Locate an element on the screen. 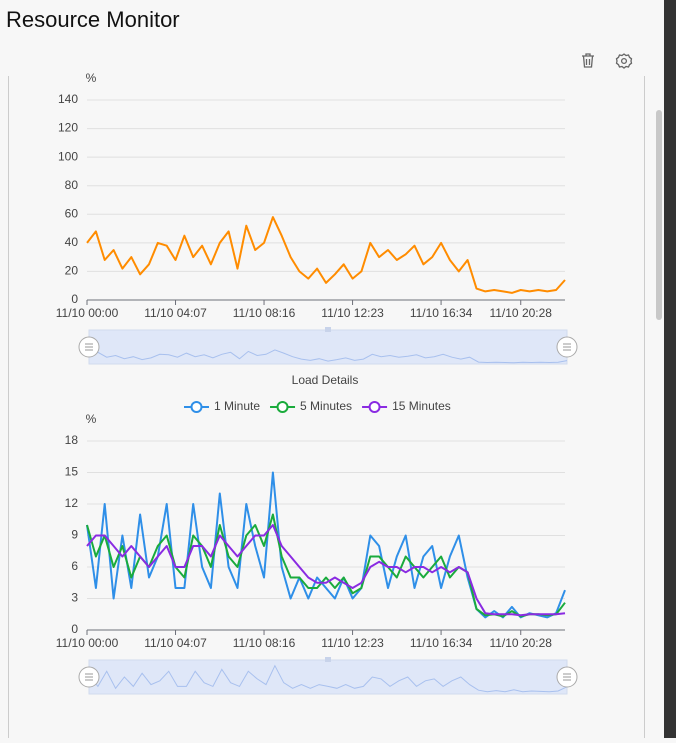 The width and height of the screenshot is (676, 743). y-tick-label: 60 is located at coordinates (72, 213).